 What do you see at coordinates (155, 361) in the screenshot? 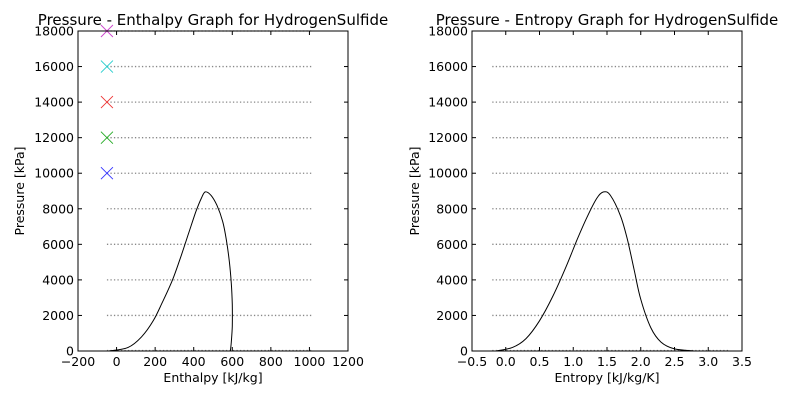
I see `enthalpy-x-tick-label: 200` at bounding box center [155, 361].